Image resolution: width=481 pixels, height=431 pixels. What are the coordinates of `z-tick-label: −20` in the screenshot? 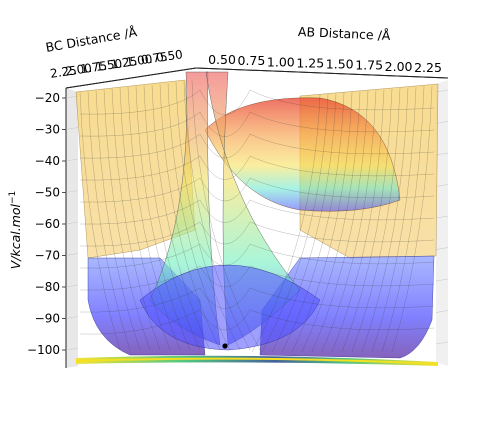 It's located at (47, 98).